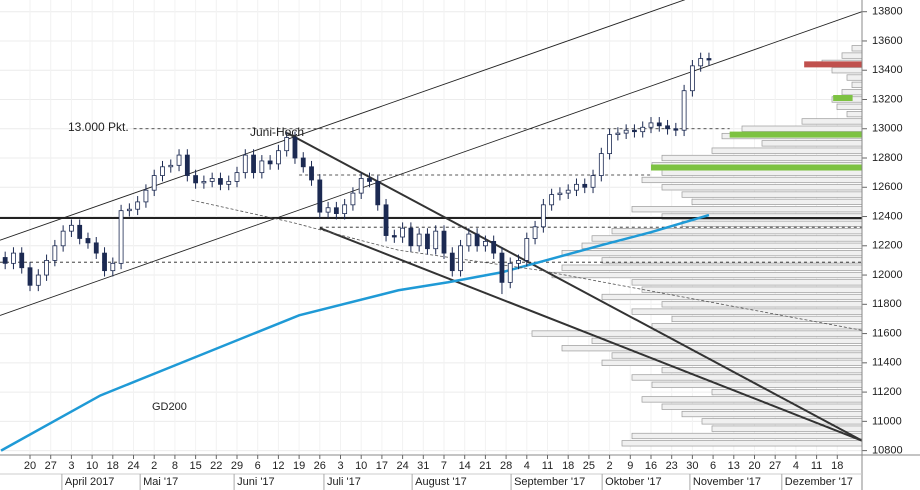  What do you see at coordinates (237, 466) in the screenshot?
I see `x-tick-label: 29` at bounding box center [237, 466].